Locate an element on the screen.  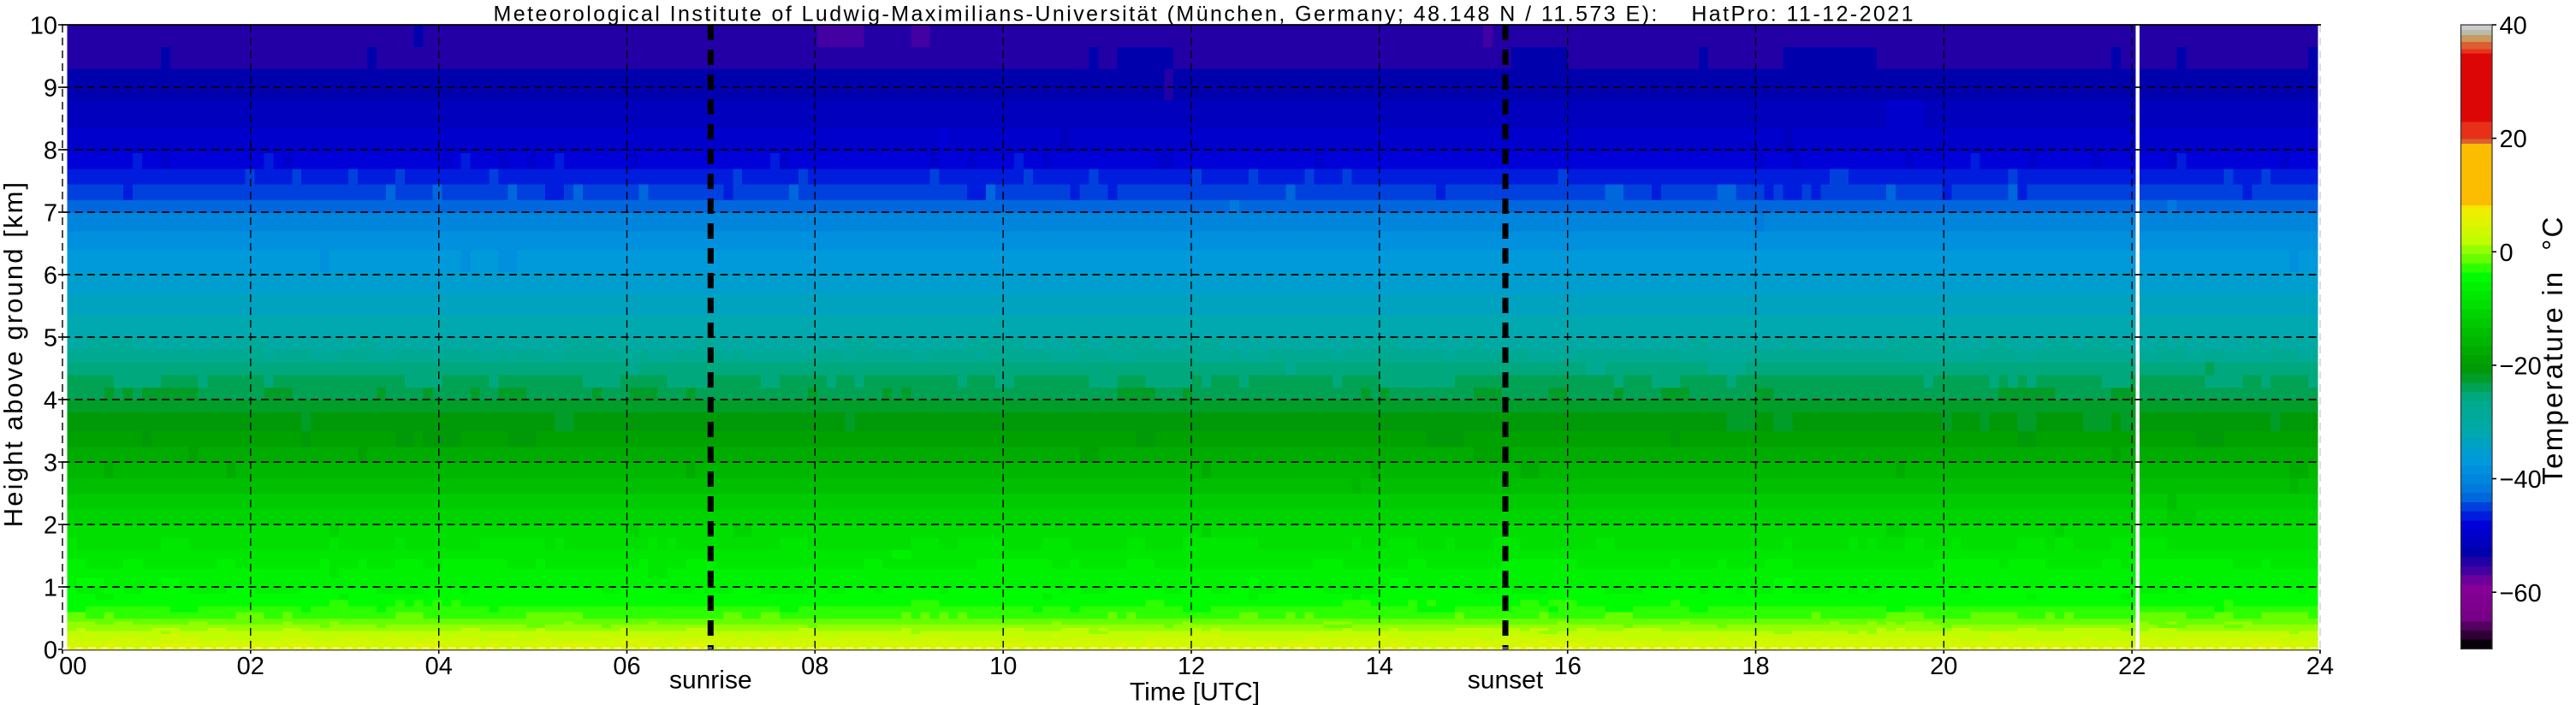
svg-text: 9 is located at coordinates (50, 89).